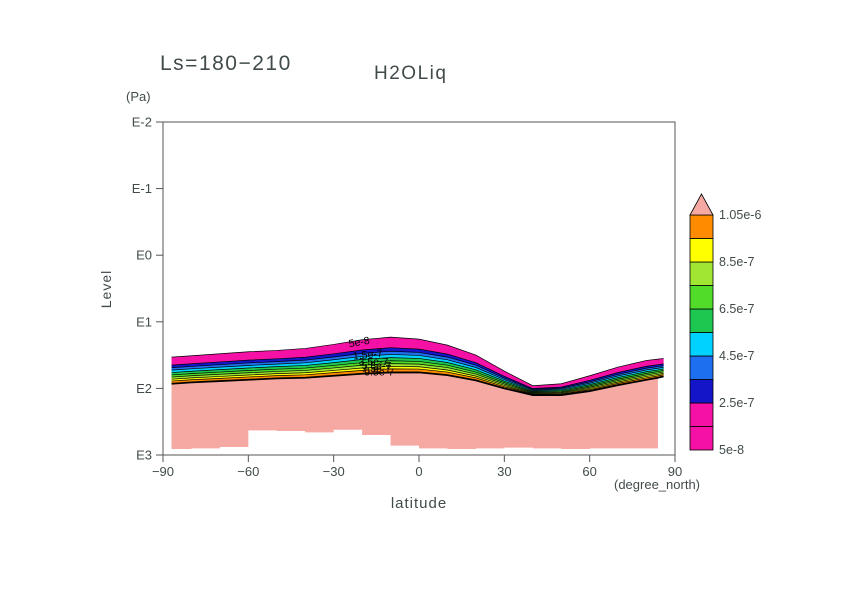 The height and width of the screenshot is (595, 842). Describe the element at coordinates (248, 471) in the screenshot. I see `x-tick-label: −60` at that location.